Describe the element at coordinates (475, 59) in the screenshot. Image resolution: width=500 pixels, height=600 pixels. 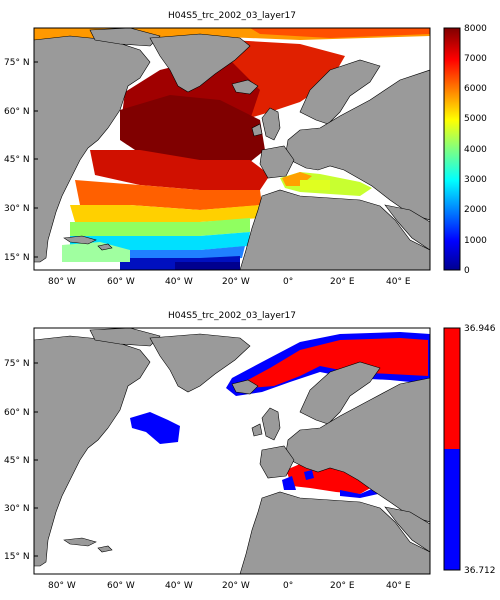
I see `colorbar-tick-label: 7000` at that location.